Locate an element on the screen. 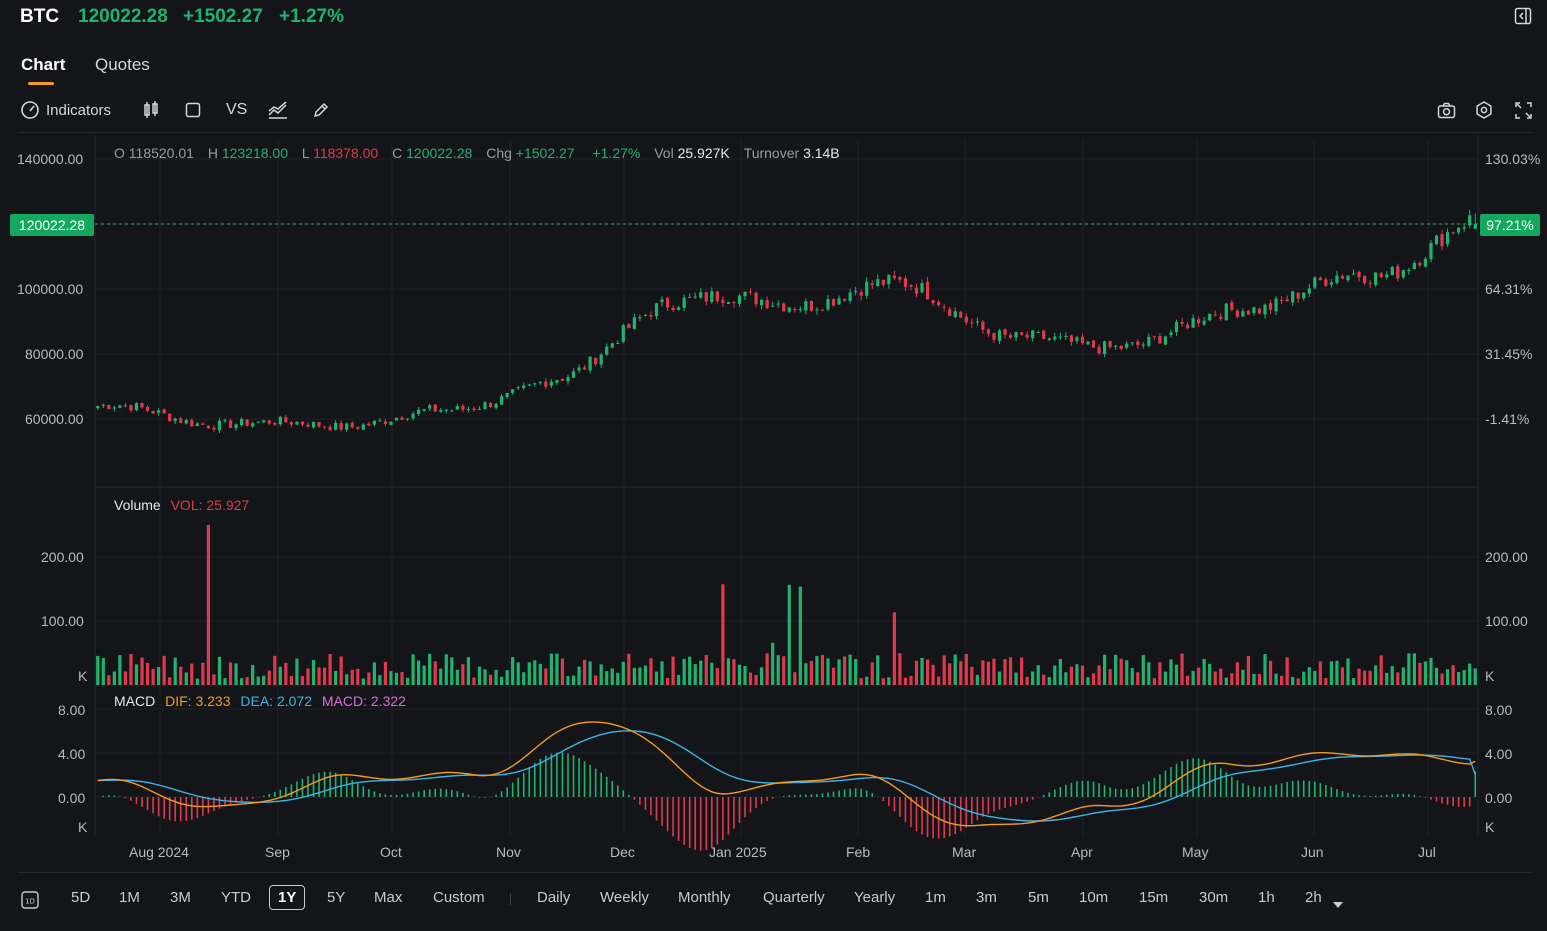 The height and width of the screenshot is (931, 1547). time-axis-label: May is located at coordinates (1195, 852).